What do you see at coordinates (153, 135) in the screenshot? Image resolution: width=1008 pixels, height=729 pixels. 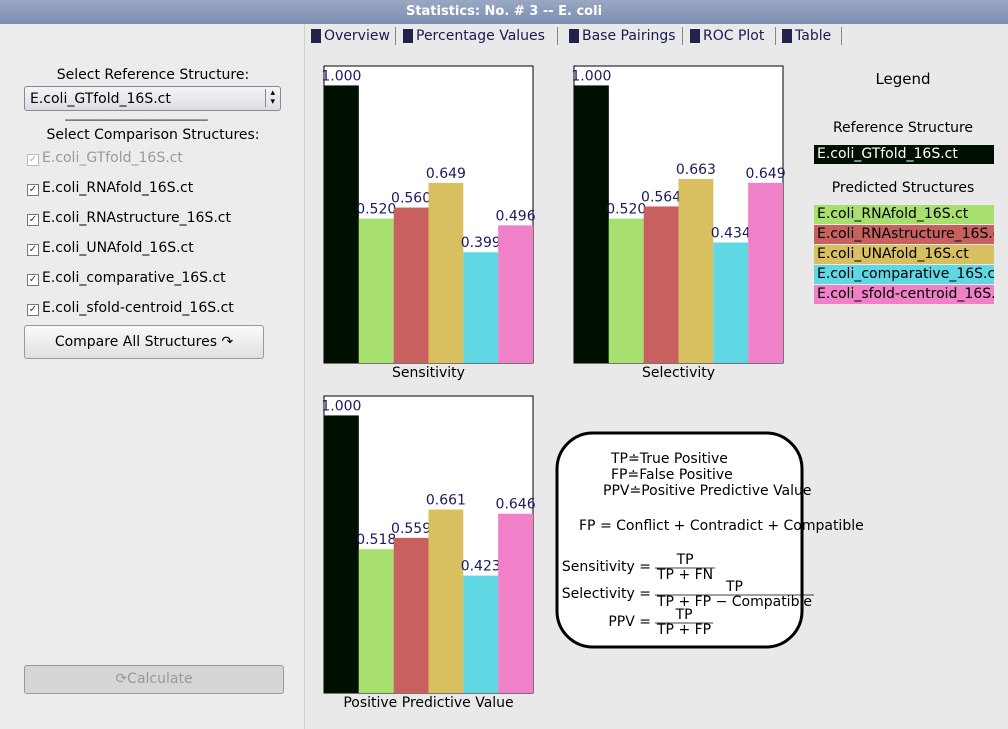 I see `comparison-label: Select Comparison Structures:` at bounding box center [153, 135].